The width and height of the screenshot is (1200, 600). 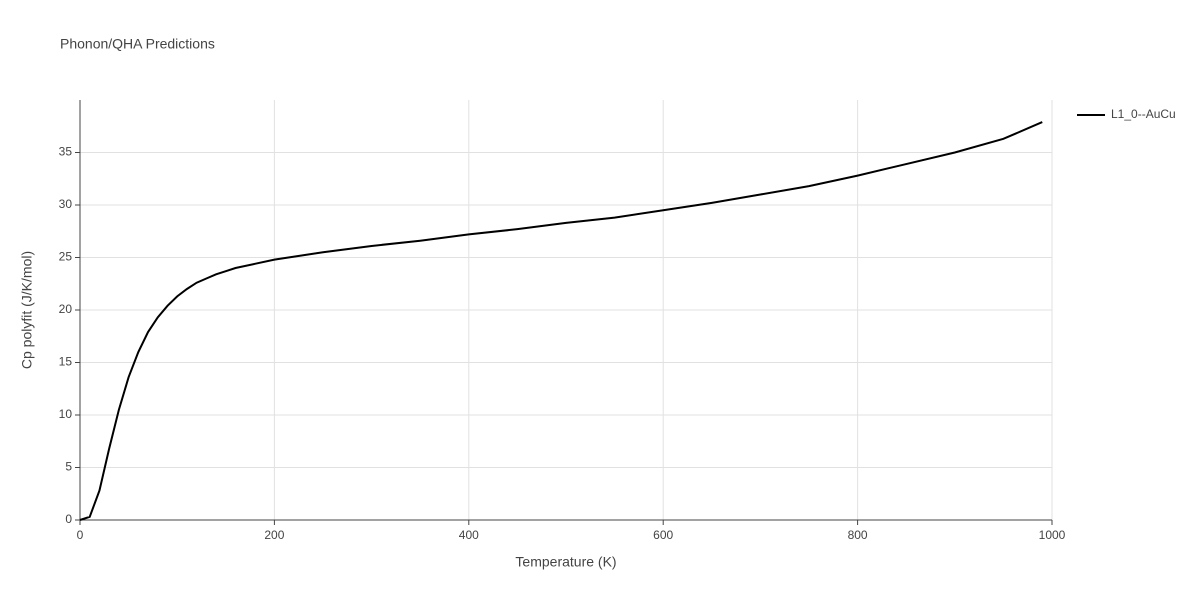 What do you see at coordinates (66, 309) in the screenshot?
I see `y-tick-label: 20` at bounding box center [66, 309].